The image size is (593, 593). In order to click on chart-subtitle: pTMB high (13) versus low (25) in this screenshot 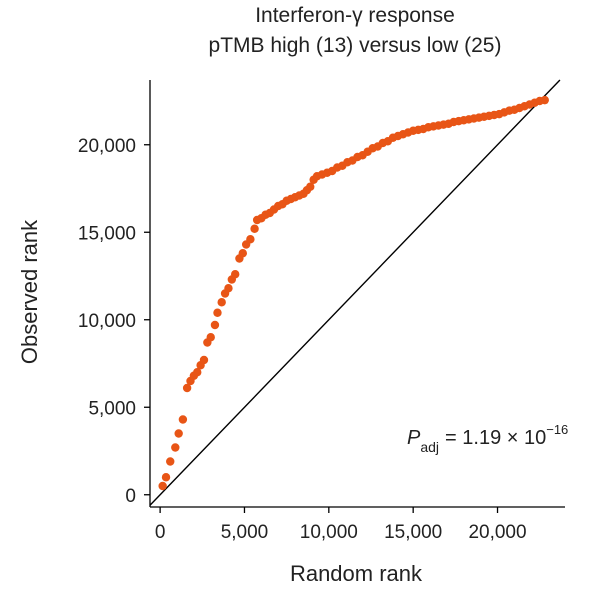, I will do `click(355, 45)`.